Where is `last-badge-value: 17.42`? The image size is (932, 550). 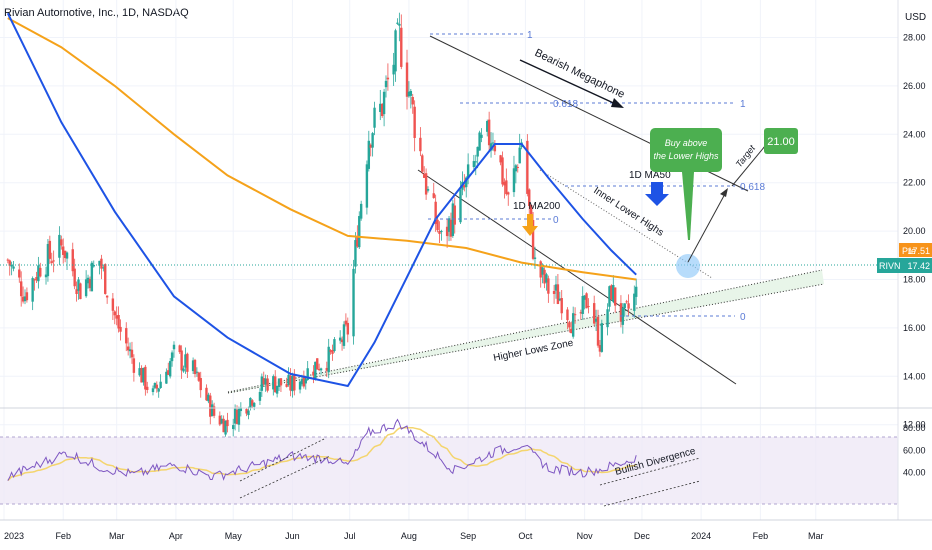 last-badge-value: 17.42 is located at coordinates (918, 266).